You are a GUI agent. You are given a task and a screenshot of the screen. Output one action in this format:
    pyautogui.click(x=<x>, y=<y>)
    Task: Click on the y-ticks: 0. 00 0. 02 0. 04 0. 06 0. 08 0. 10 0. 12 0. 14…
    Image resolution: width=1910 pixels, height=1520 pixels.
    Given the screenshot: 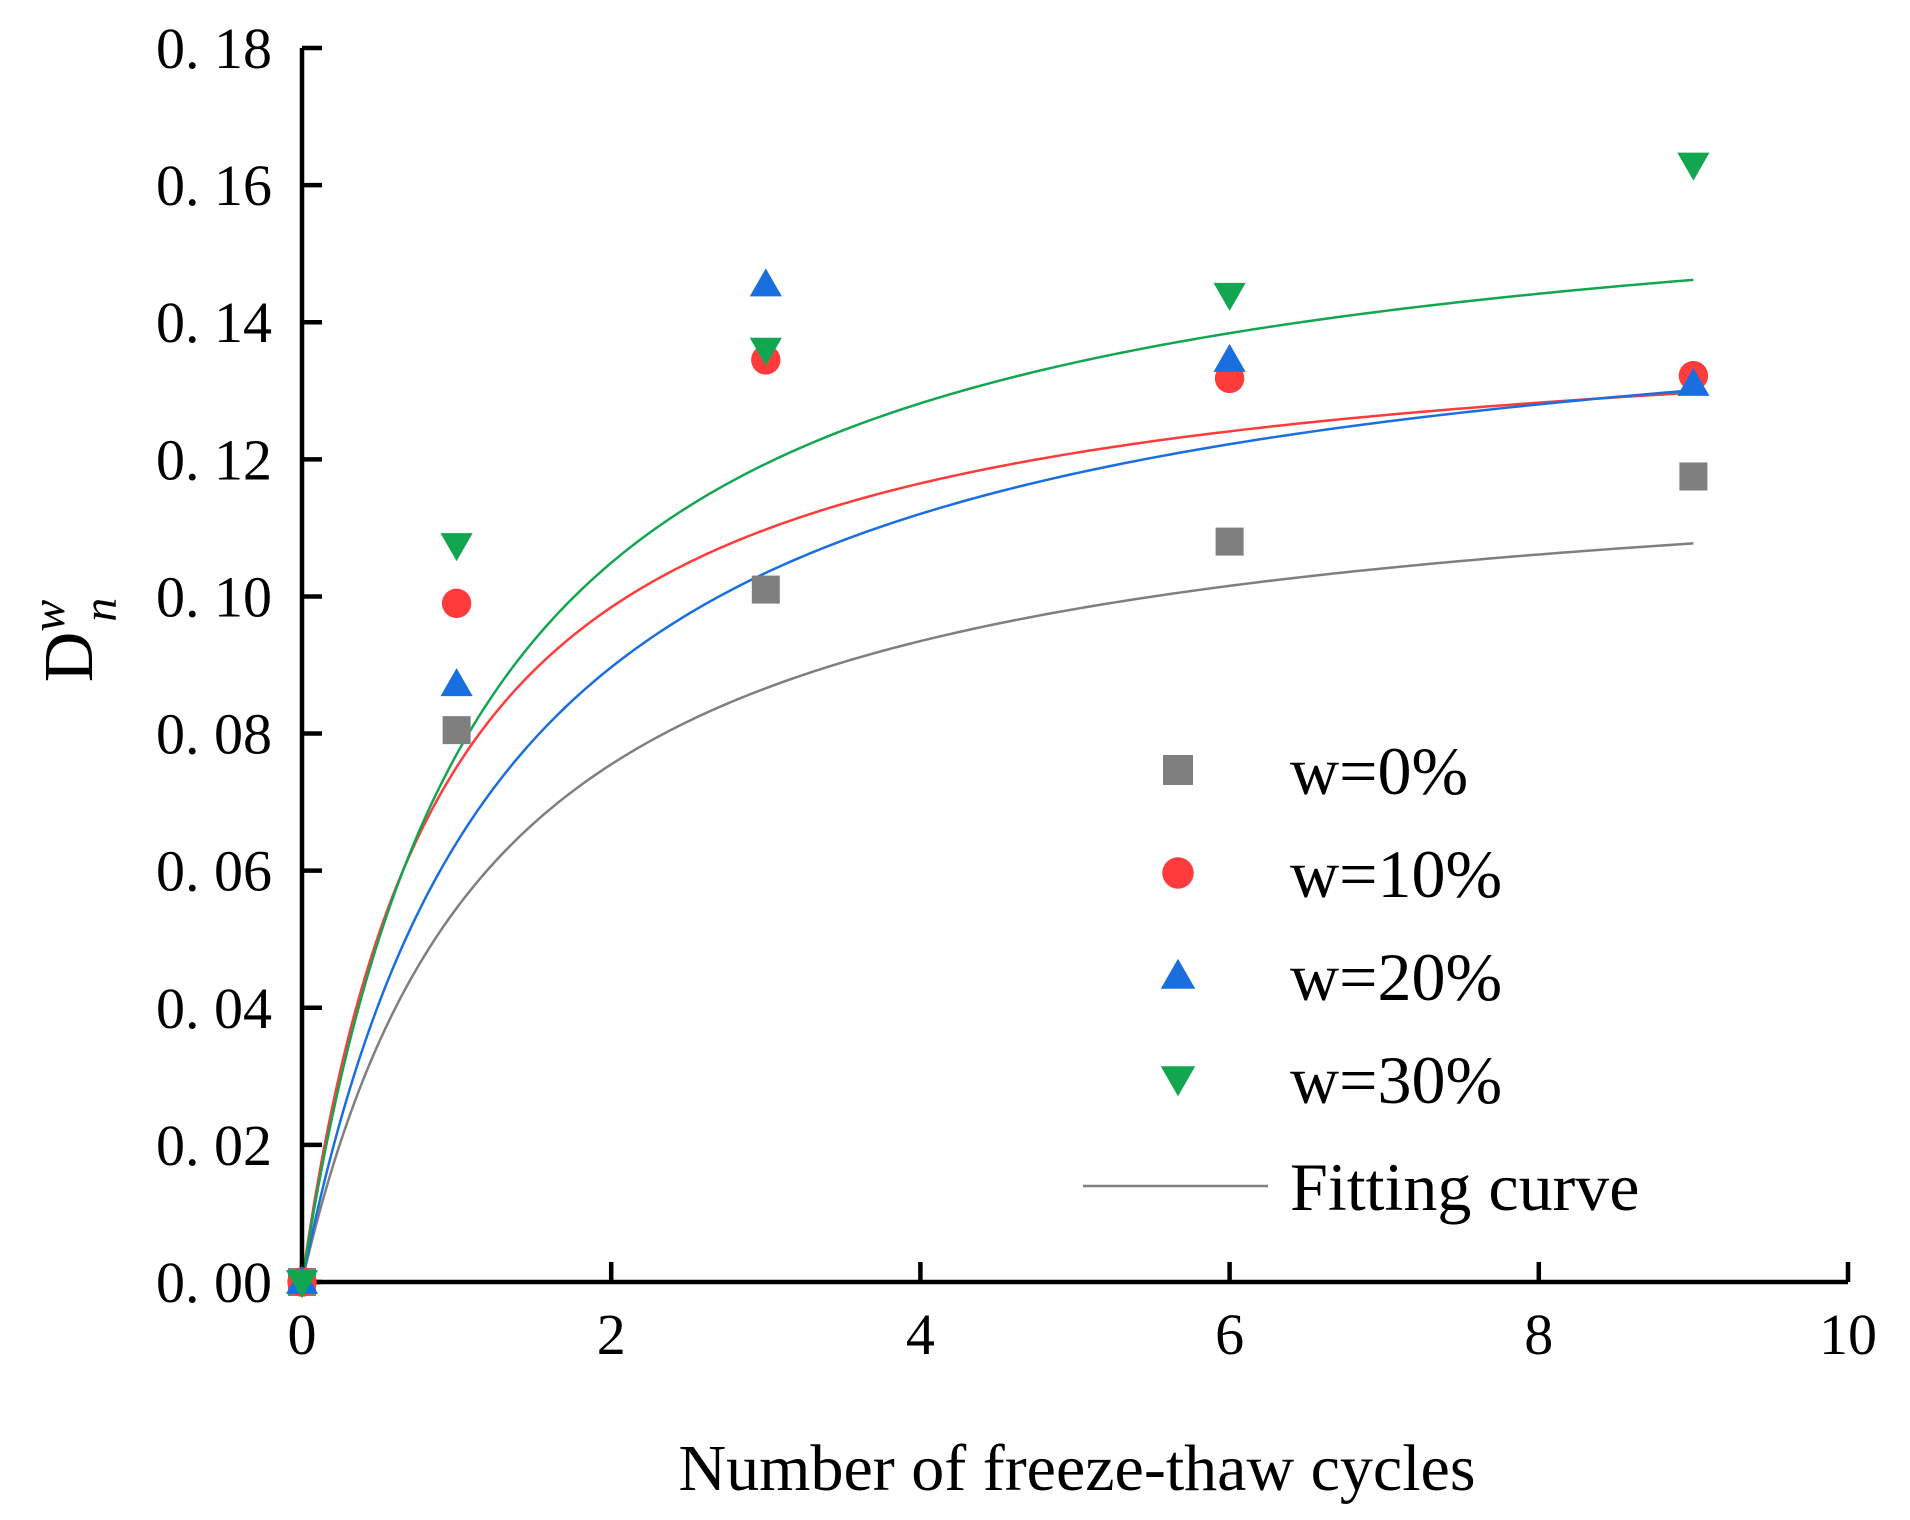 What is the action you would take?
    pyautogui.click(x=239, y=665)
    